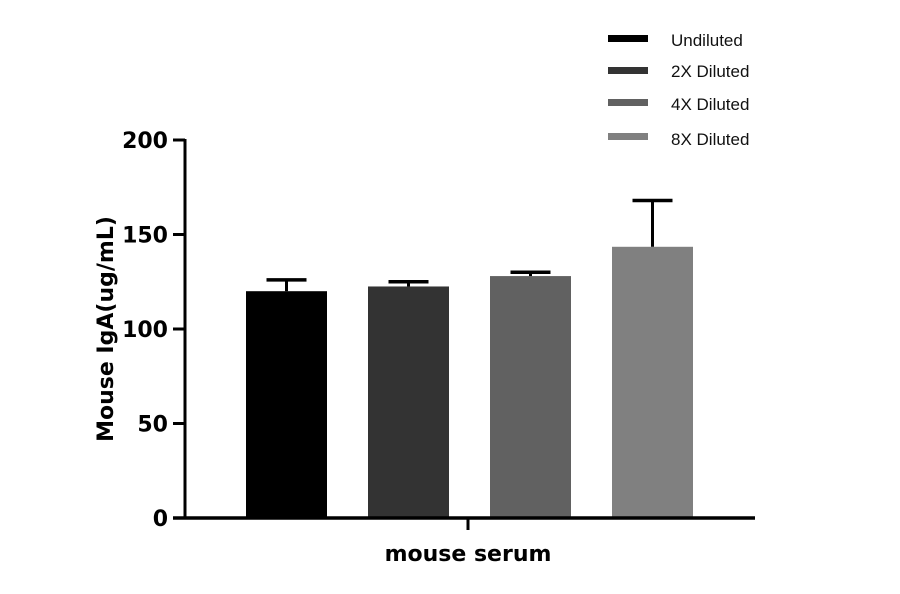 Image resolution: width=900 pixels, height=594 pixels. Describe the element at coordinates (707, 40) in the screenshot. I see `legend-label-undiluted: Undiluted` at that location.